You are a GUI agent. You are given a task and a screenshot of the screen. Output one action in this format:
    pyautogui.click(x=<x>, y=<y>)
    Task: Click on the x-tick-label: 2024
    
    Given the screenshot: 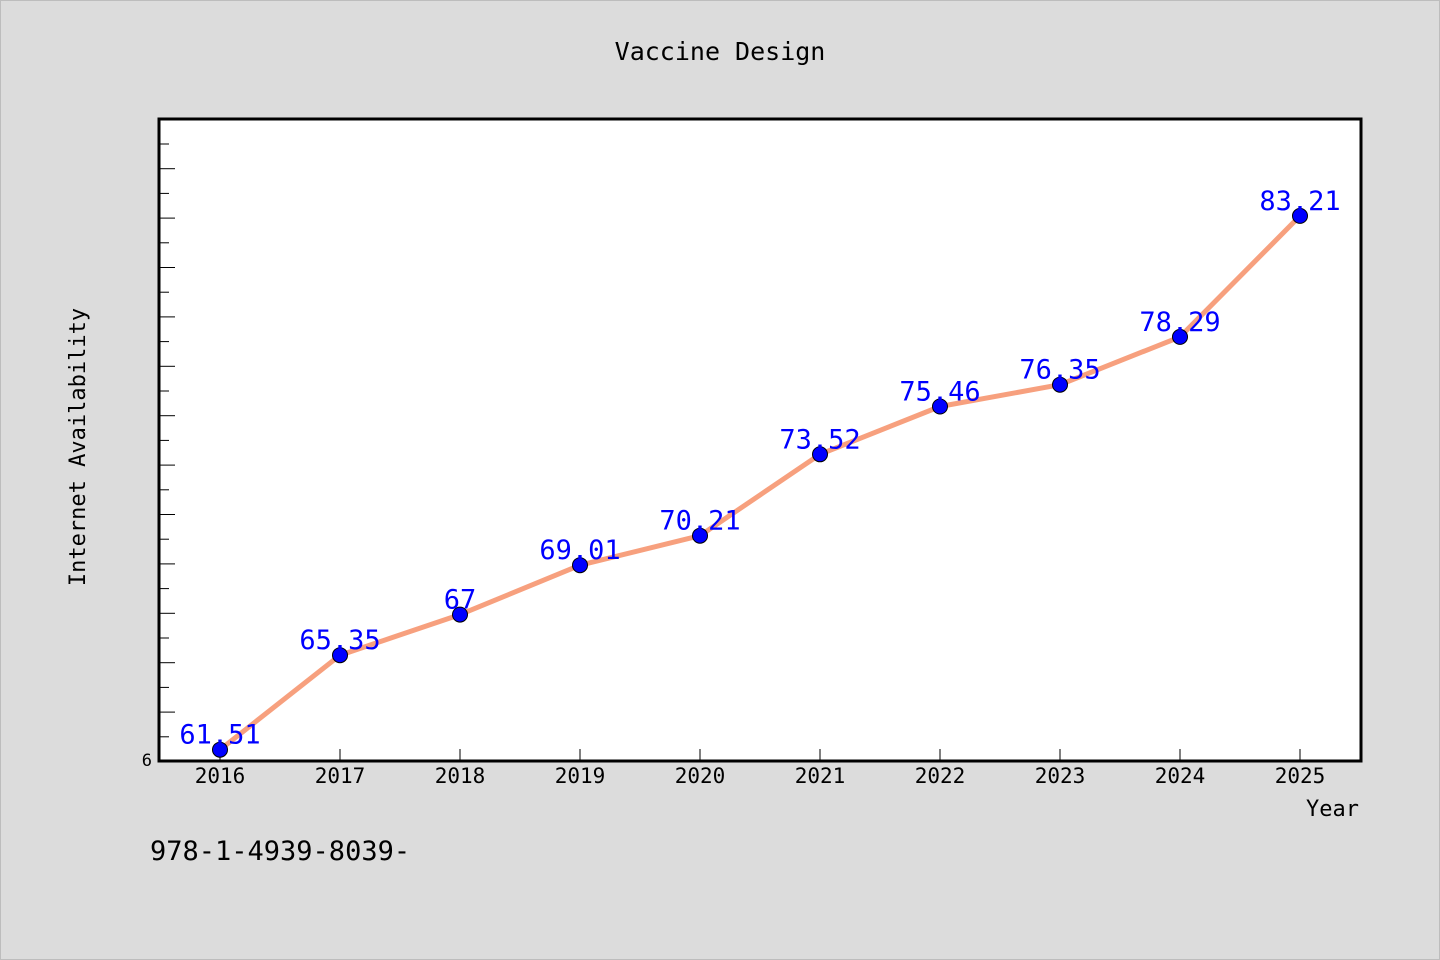 What is the action you would take?
    pyautogui.click(x=1180, y=776)
    